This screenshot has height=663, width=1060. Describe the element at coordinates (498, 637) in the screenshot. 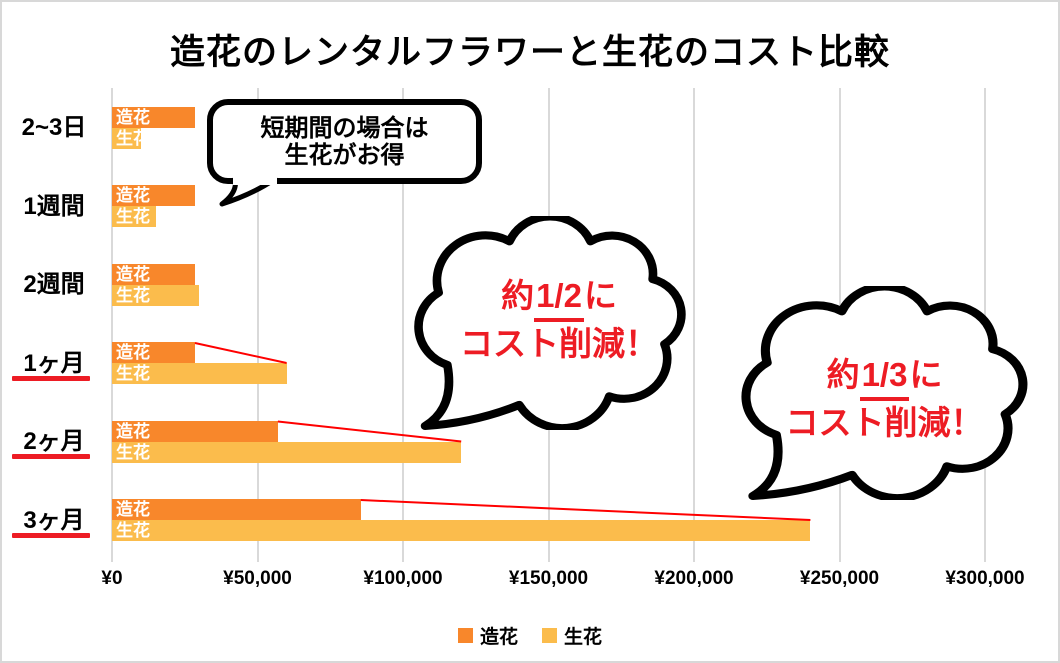

I see `legend-label: 造花` at that location.